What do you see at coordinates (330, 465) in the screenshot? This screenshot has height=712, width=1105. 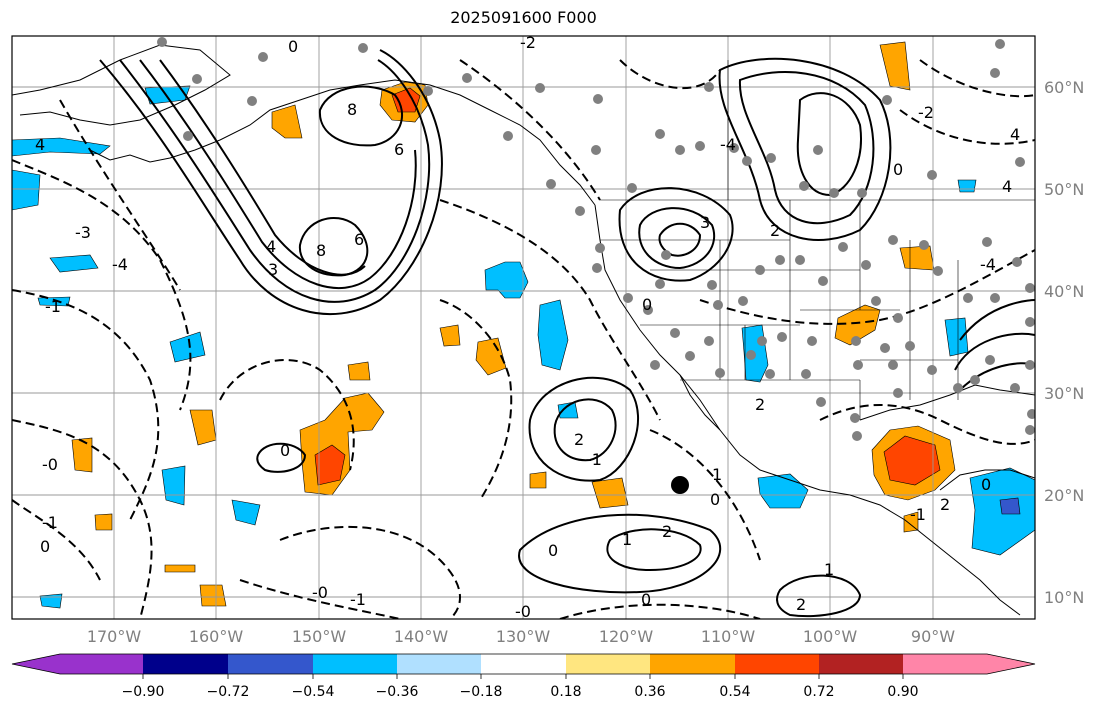 I see `shade-red-mid` at bounding box center [330, 465].